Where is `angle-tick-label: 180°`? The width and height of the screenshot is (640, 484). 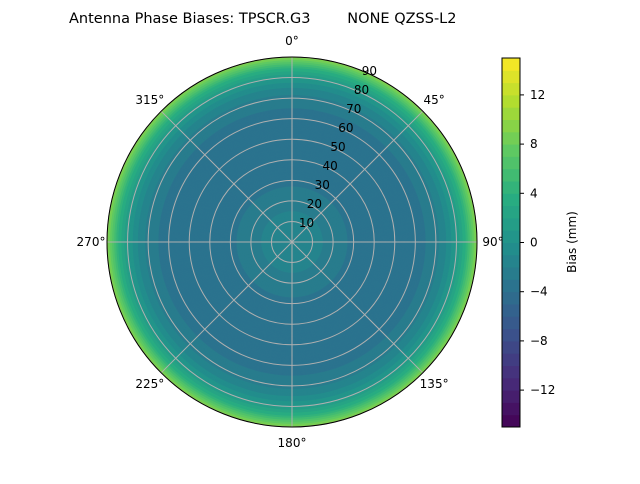
angle-tick-label: 180° is located at coordinates (292, 443).